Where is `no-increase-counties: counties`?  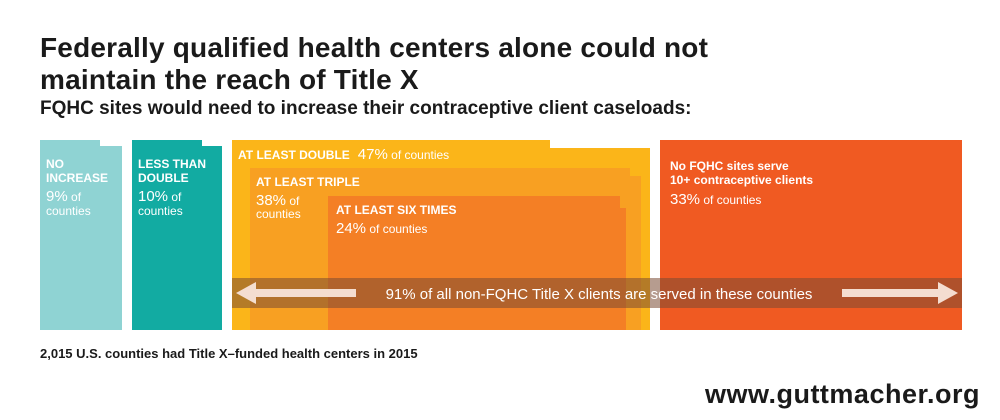
no-increase-counties: counties is located at coordinates (68, 211).